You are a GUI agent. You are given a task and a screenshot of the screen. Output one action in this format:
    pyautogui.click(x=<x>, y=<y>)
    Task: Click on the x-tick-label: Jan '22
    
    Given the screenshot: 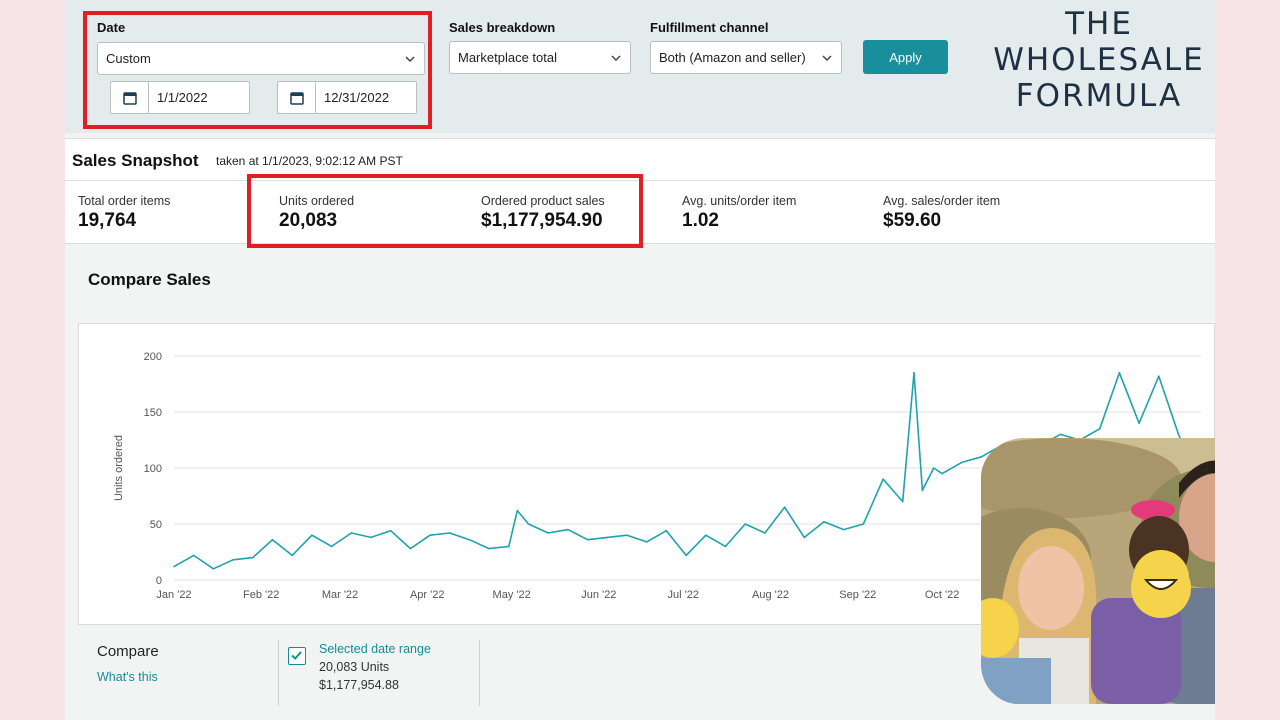 What is the action you would take?
    pyautogui.click(x=173, y=595)
    